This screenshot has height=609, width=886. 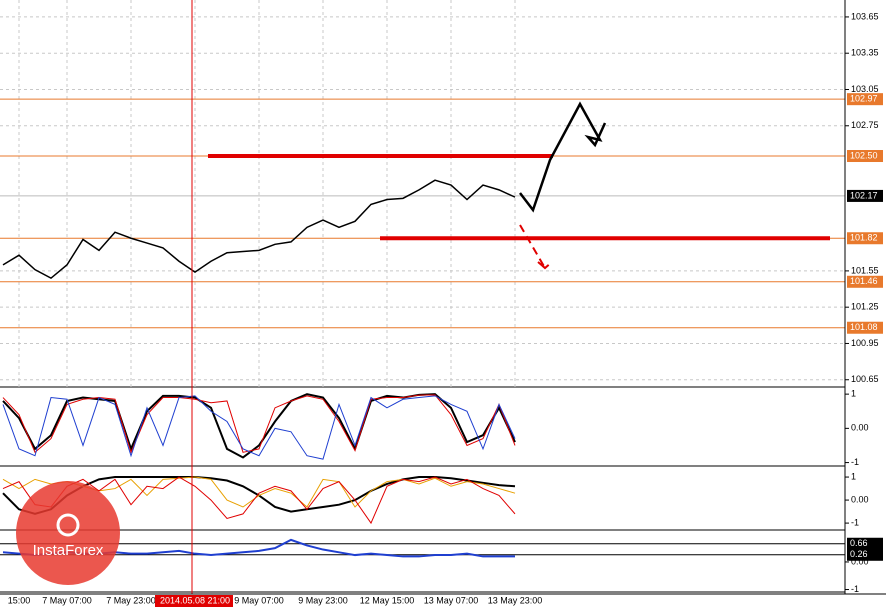 What do you see at coordinates (68, 525) in the screenshot?
I see `logo-icon` at bounding box center [68, 525].